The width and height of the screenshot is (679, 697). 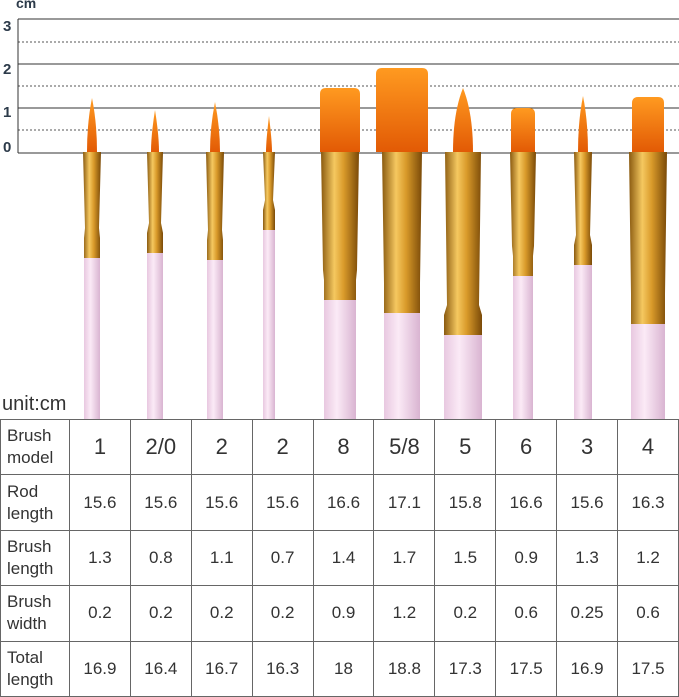 What do you see at coordinates (404, 447) in the screenshot?
I see `cell: 5/8` at bounding box center [404, 447].